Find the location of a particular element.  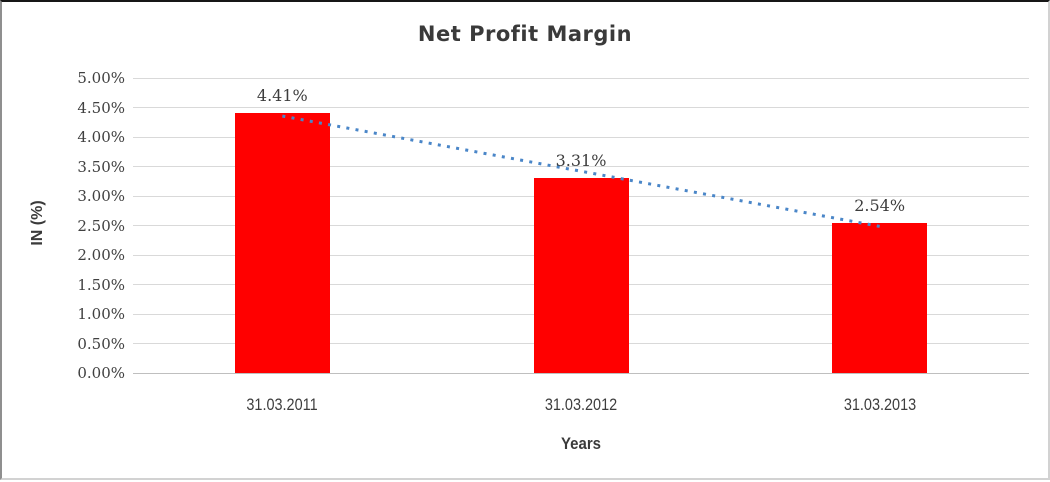

y-tick-label: 2.50% is located at coordinates (101, 225).